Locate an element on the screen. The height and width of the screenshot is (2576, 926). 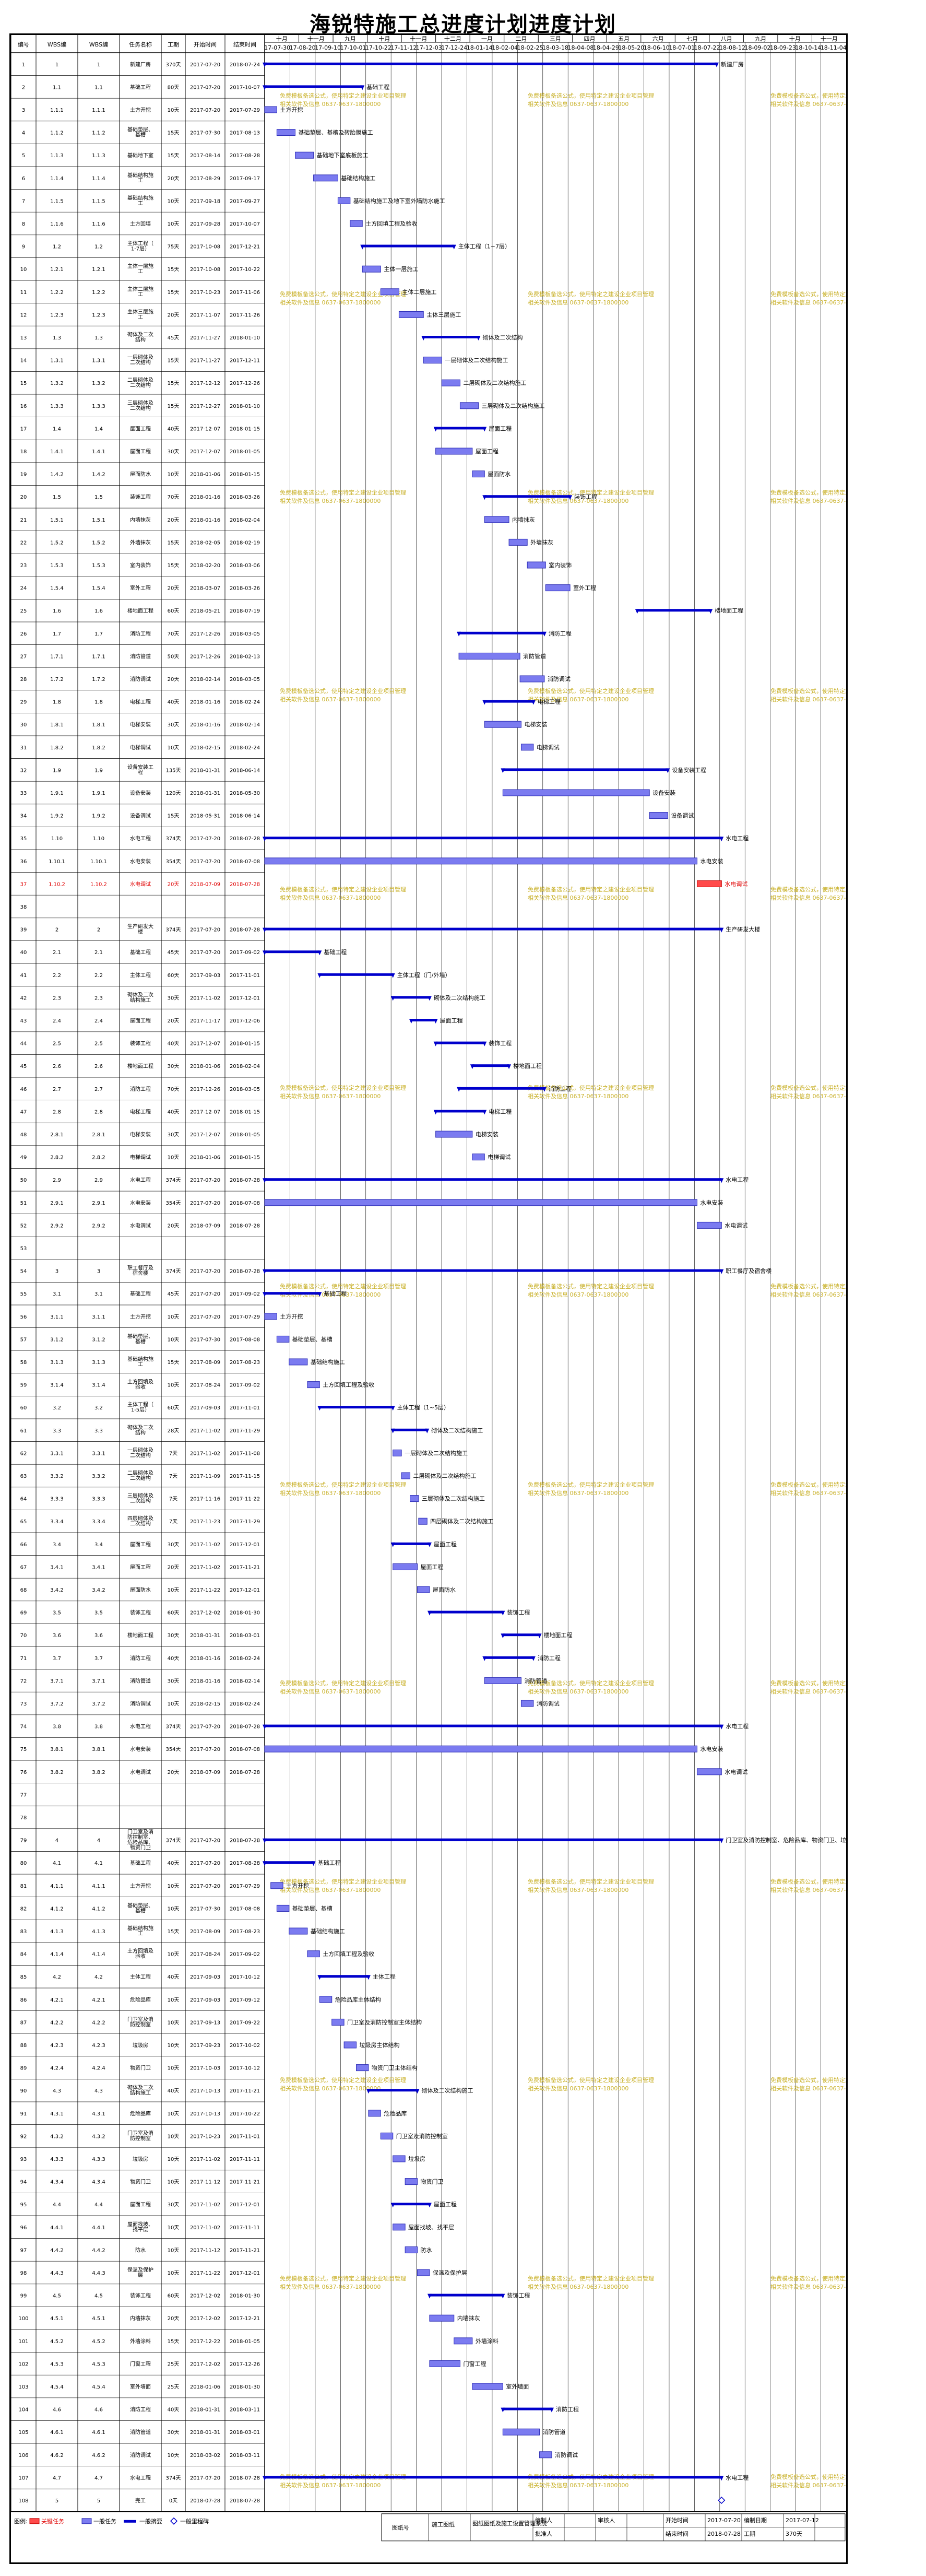
table-cell: 6 is located at coordinates (24, 179).